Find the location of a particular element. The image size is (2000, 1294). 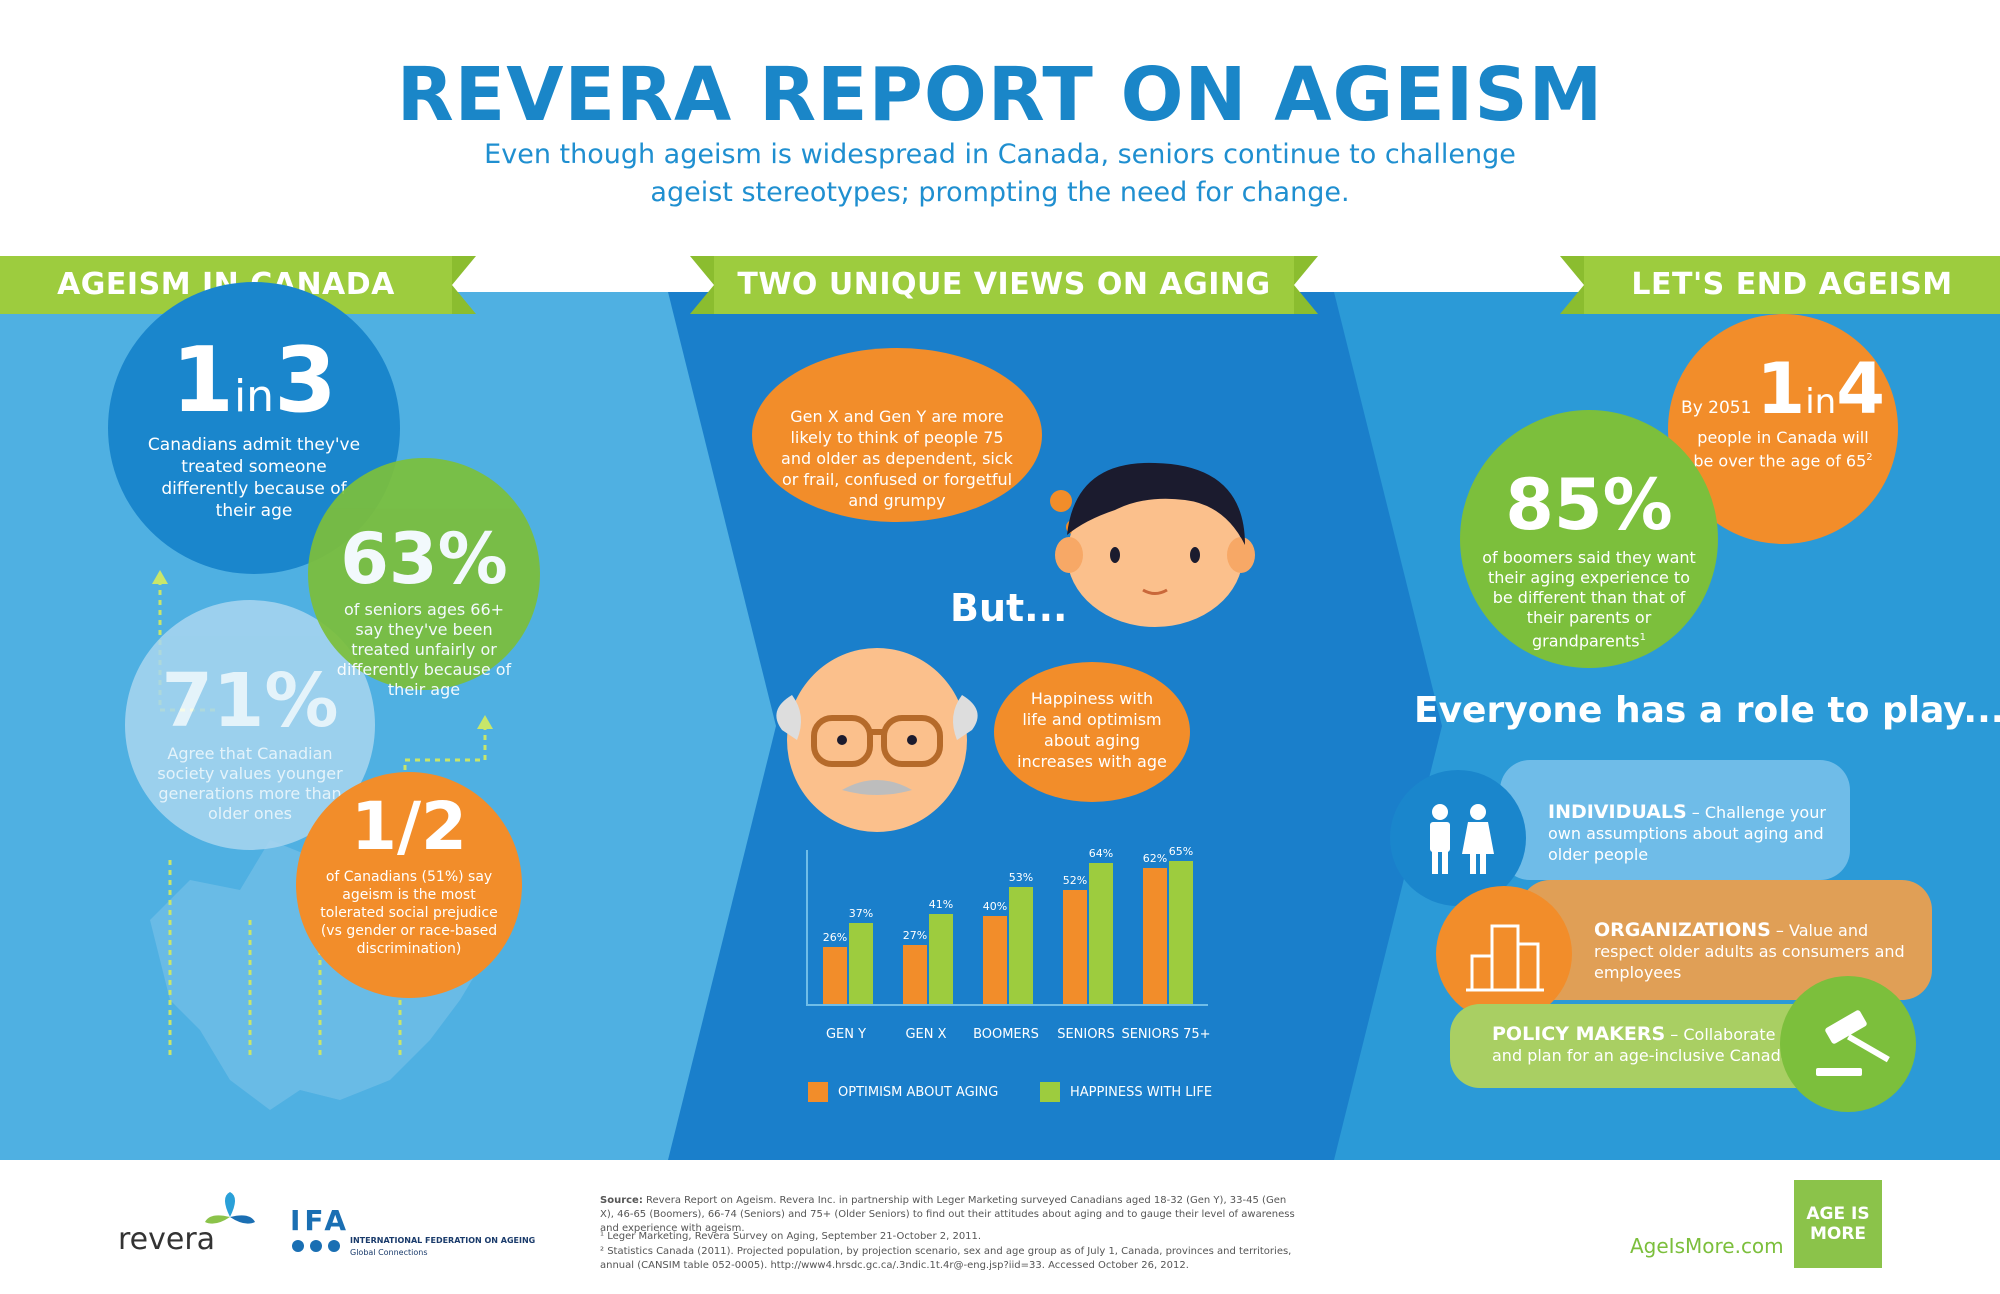

happiness-optimism-chart: 26% 37% 27% 41% 40% 53% 52% 64% 62% 65% is located at coordinates (1007, 925).